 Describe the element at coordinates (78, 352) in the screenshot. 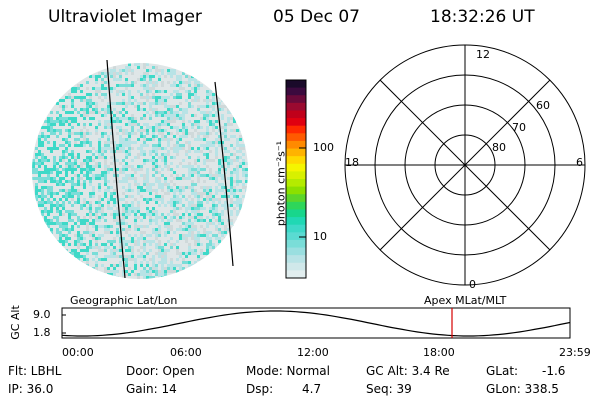

I see `timeline-tick-0000: 00:00` at that location.